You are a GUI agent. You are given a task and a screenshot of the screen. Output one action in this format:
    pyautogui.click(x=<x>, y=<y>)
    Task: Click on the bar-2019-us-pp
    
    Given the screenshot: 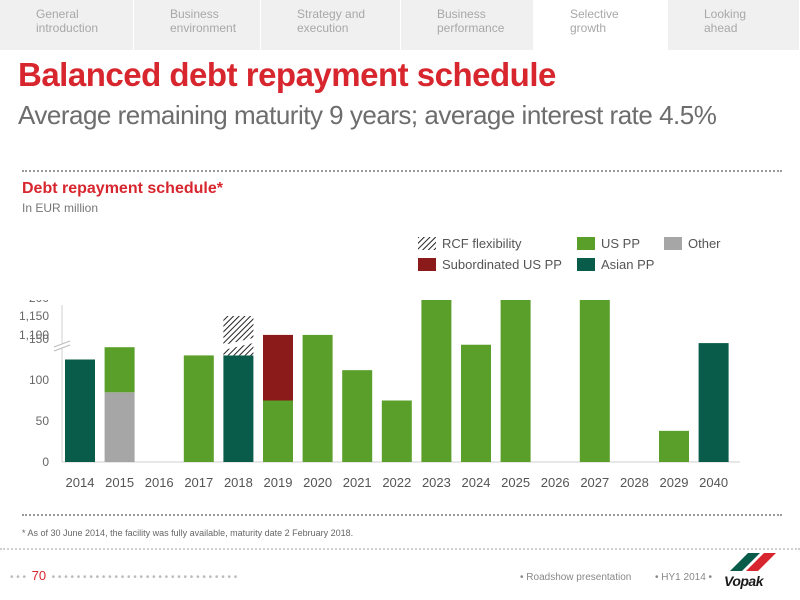 What is the action you would take?
    pyautogui.click(x=278, y=432)
    